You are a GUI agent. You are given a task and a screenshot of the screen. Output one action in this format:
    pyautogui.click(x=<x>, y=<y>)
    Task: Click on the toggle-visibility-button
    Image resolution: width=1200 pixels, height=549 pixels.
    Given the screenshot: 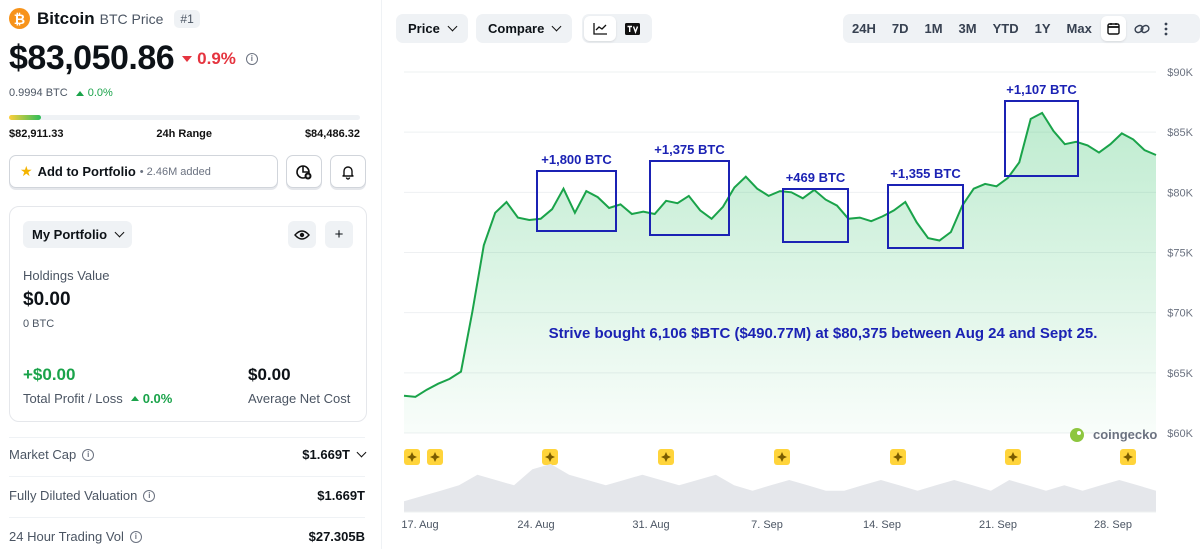 What is the action you would take?
    pyautogui.click(x=302, y=234)
    